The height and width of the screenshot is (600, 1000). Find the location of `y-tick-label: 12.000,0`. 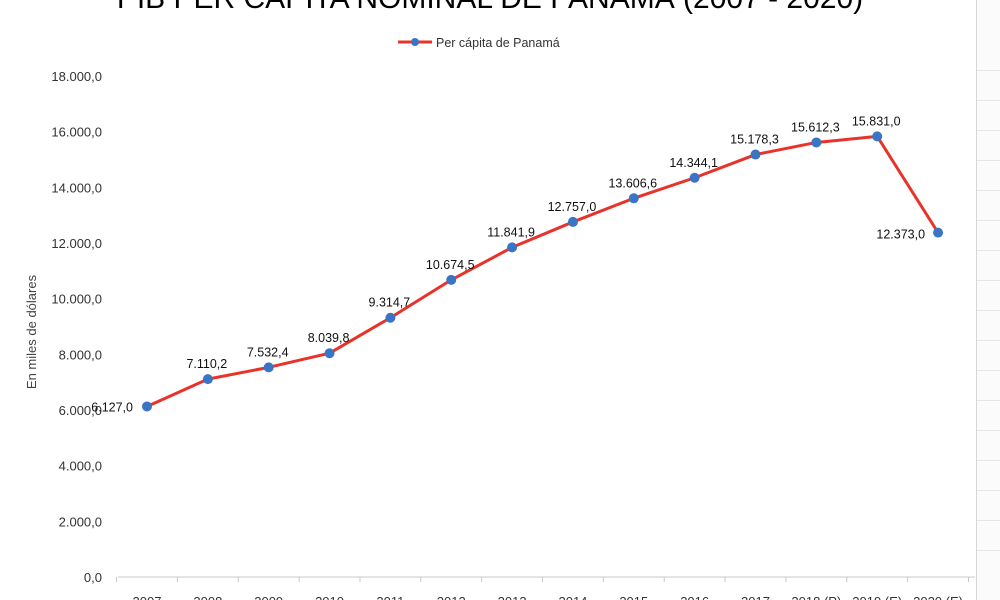

y-tick-label: 12.000,0 is located at coordinates (76, 243).